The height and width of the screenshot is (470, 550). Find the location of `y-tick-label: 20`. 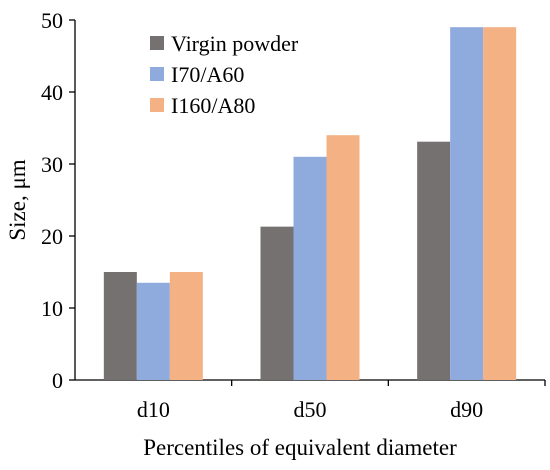

y-tick-label: 20 is located at coordinates (52, 236).